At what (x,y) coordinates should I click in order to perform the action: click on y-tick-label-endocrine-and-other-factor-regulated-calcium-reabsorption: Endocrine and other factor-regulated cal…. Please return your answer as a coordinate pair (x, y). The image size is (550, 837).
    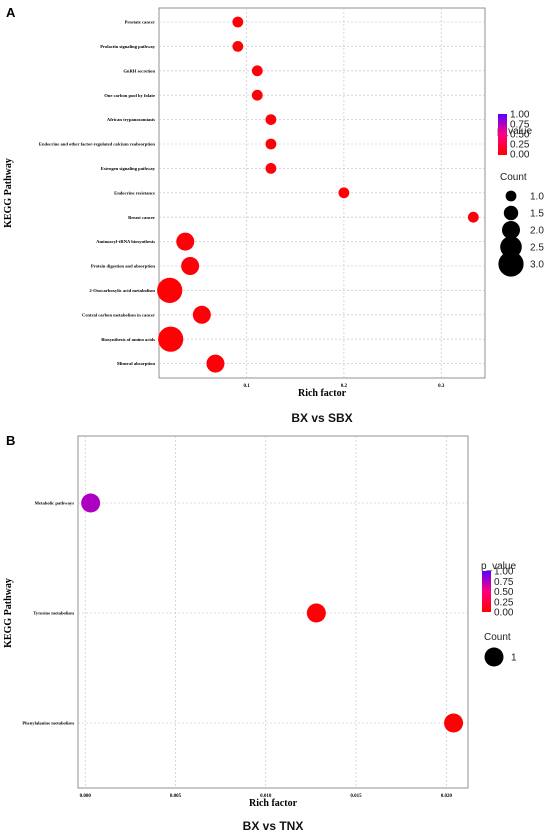
    Looking at the image, I should click on (97, 144).